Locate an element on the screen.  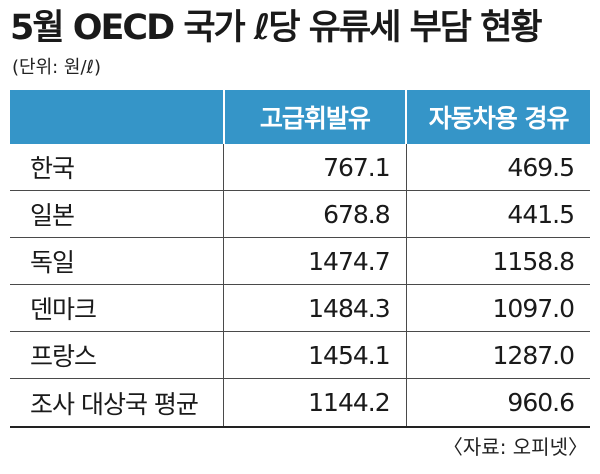
diesel-value: 469.5 is located at coordinates (541, 167).